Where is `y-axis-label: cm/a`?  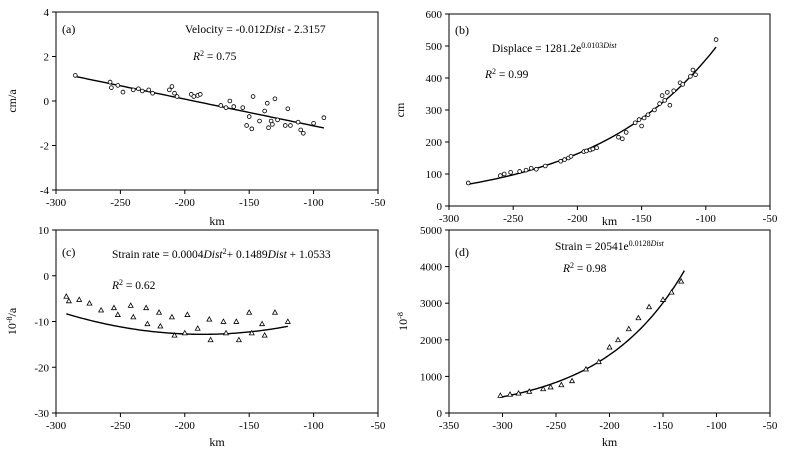 y-axis-label: cm/a is located at coordinates (12, 101).